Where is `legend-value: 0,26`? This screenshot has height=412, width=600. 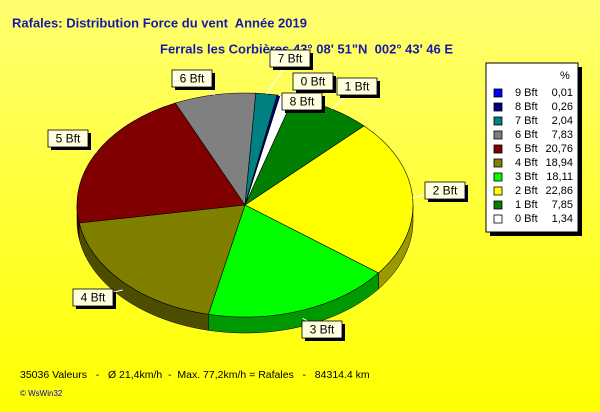 legend-value: 0,26 is located at coordinates (562, 107).